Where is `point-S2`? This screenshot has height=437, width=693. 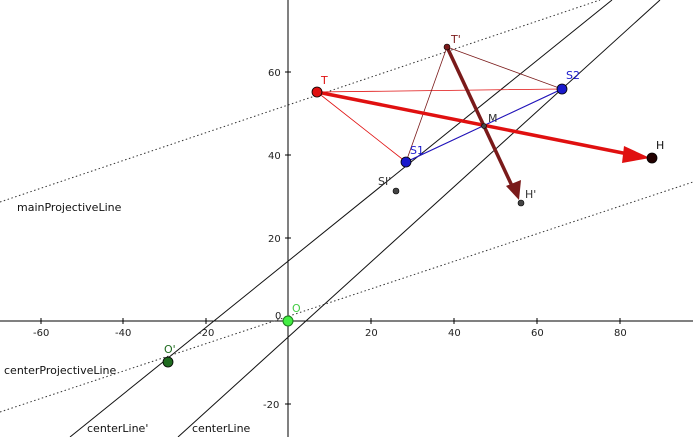
point-S2 is located at coordinates (562, 89).